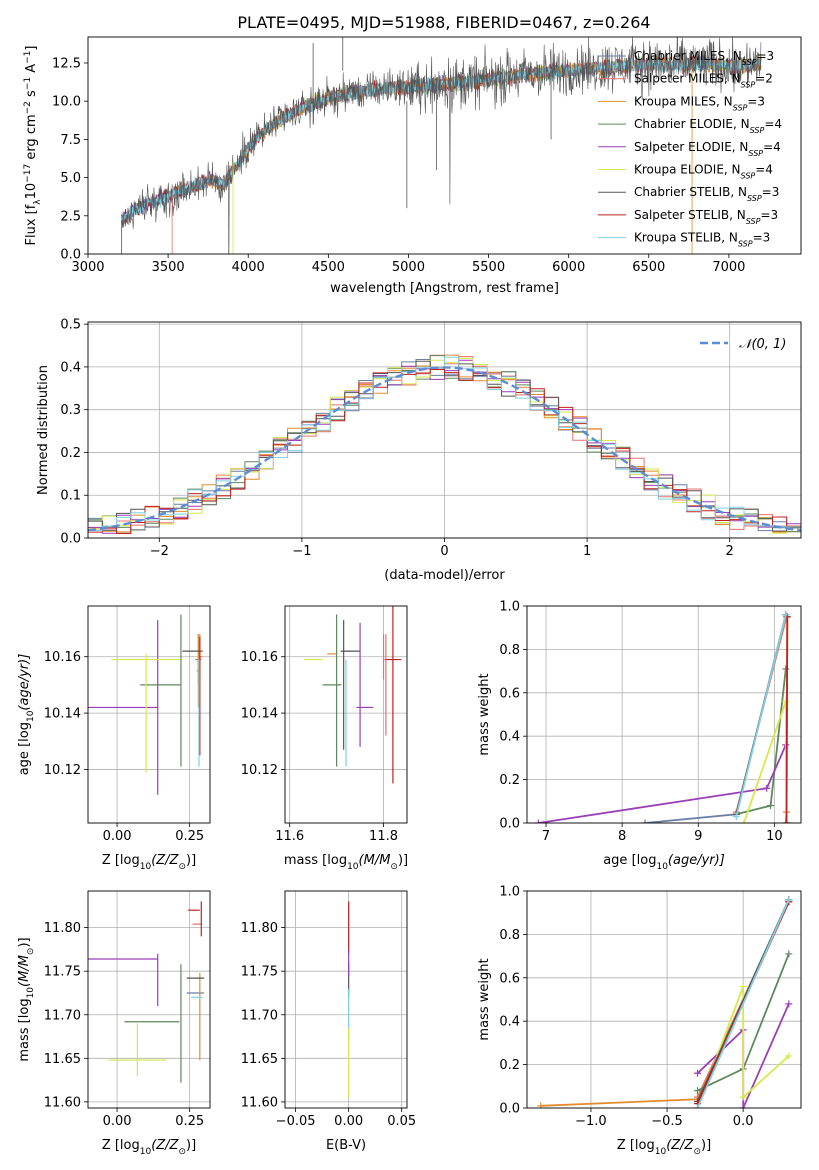 Image resolution: width=819 pixels, height=1170 pixels. What do you see at coordinates (408, 267) in the screenshot?
I see `x-tick-label: 5000` at bounding box center [408, 267].